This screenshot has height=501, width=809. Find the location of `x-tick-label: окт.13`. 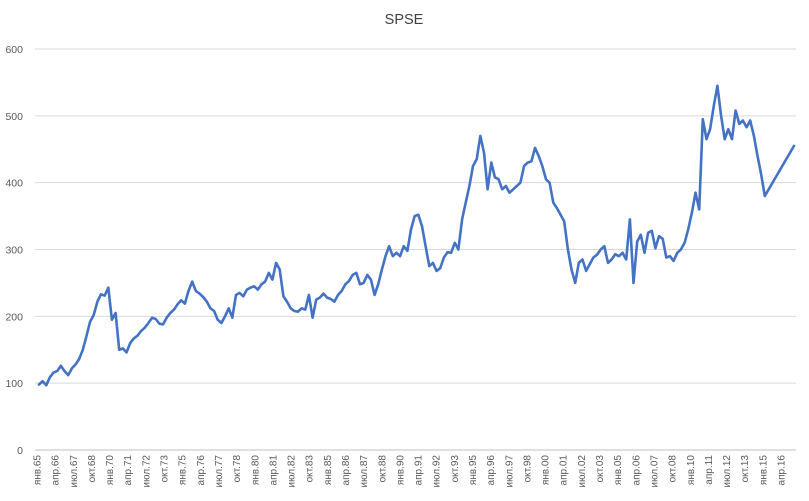

x-tick-label: окт.13 is located at coordinates (745, 469).